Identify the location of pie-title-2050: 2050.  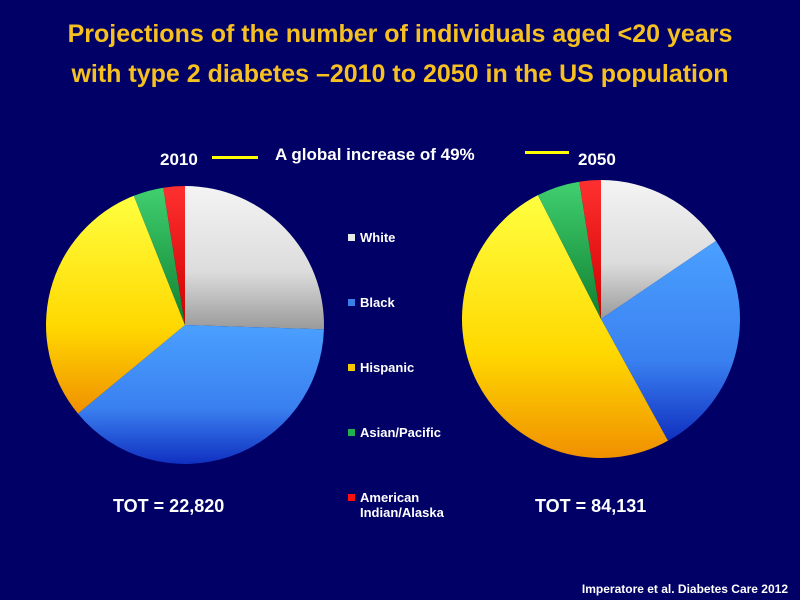
(597, 159).